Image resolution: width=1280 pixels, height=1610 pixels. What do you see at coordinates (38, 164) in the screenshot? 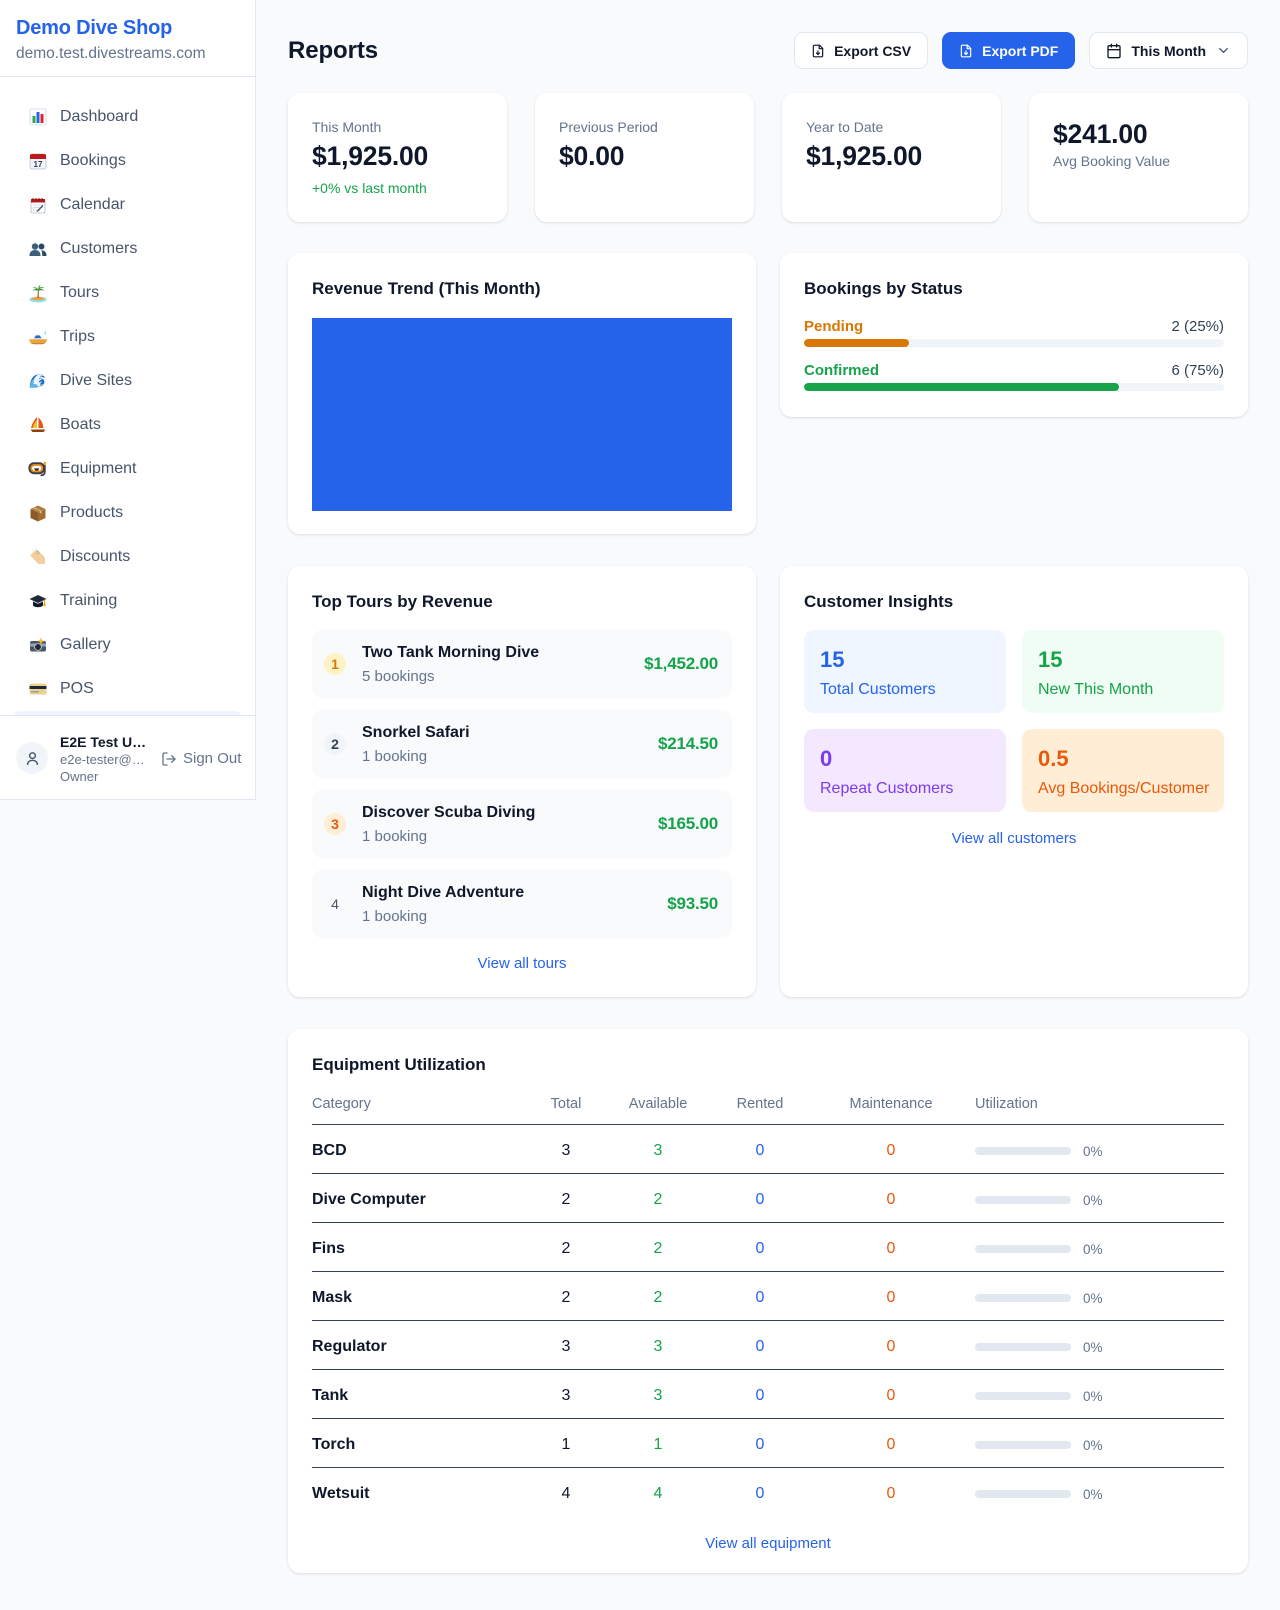
I see `svg-text: 17` at bounding box center [38, 164].